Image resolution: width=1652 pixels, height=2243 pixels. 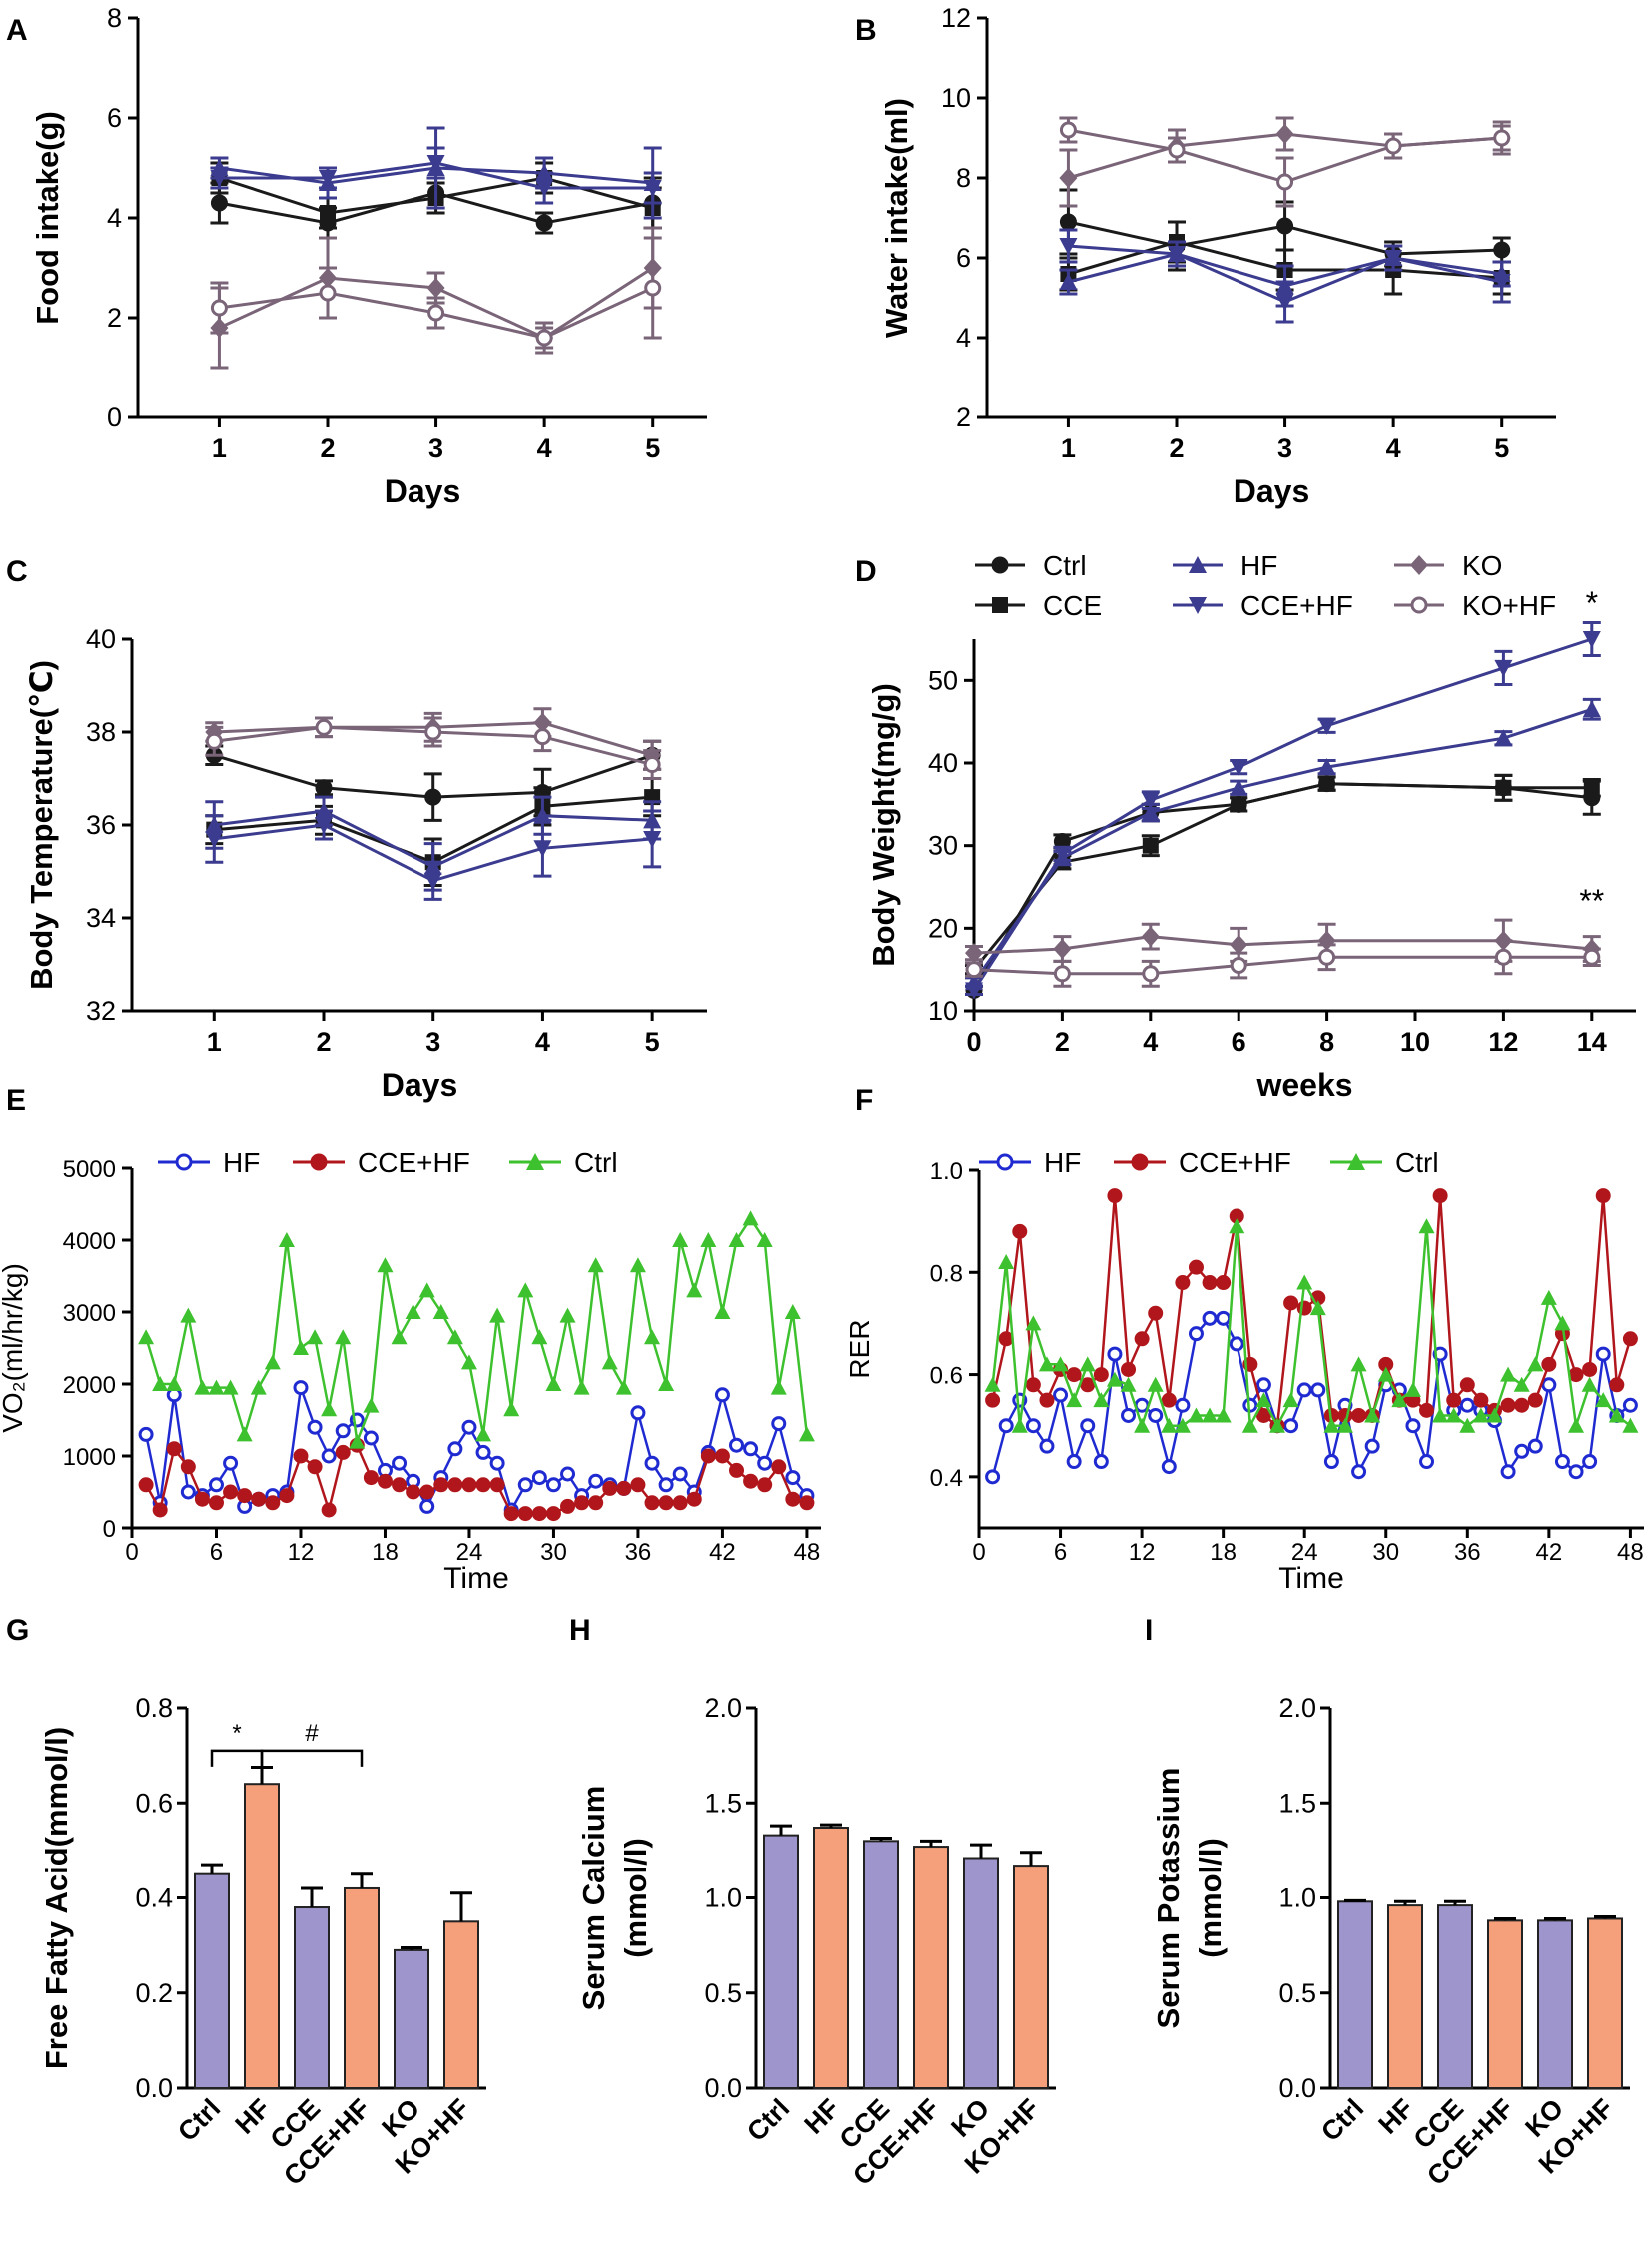 I want to click on legend-item: KO+HF, so click(x=1475, y=605).